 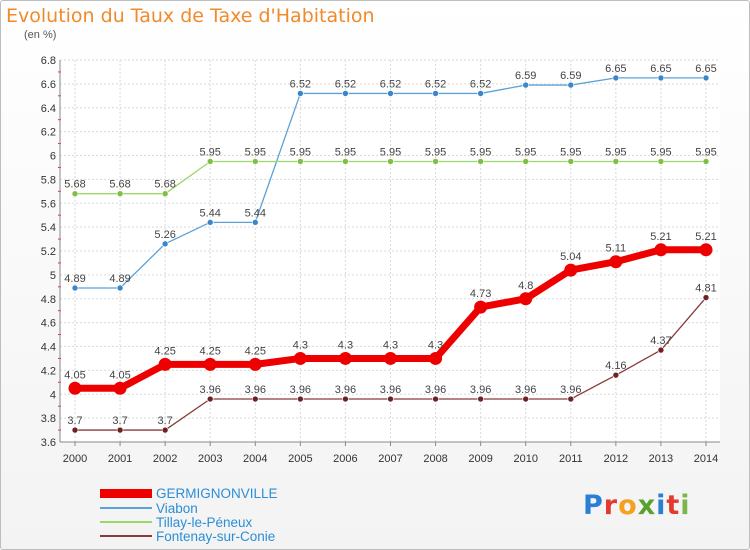 I want to click on logo-letter: i, so click(x=661, y=505).